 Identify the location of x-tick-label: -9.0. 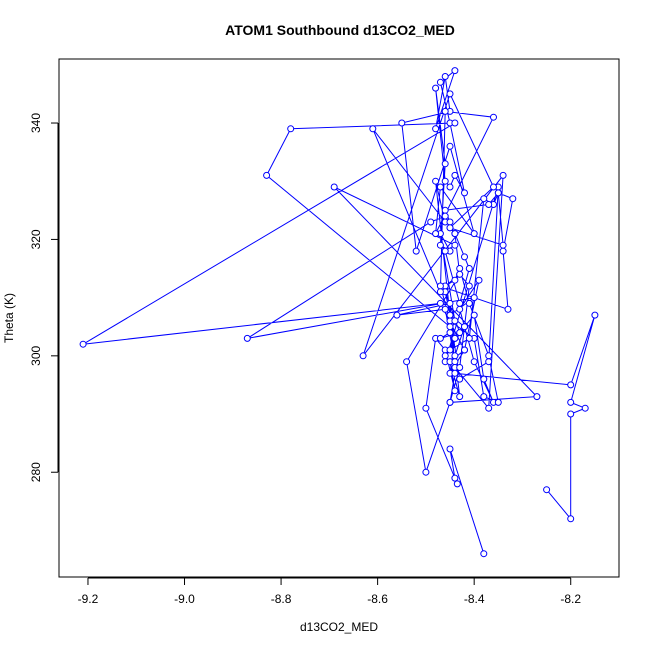
(184, 599).